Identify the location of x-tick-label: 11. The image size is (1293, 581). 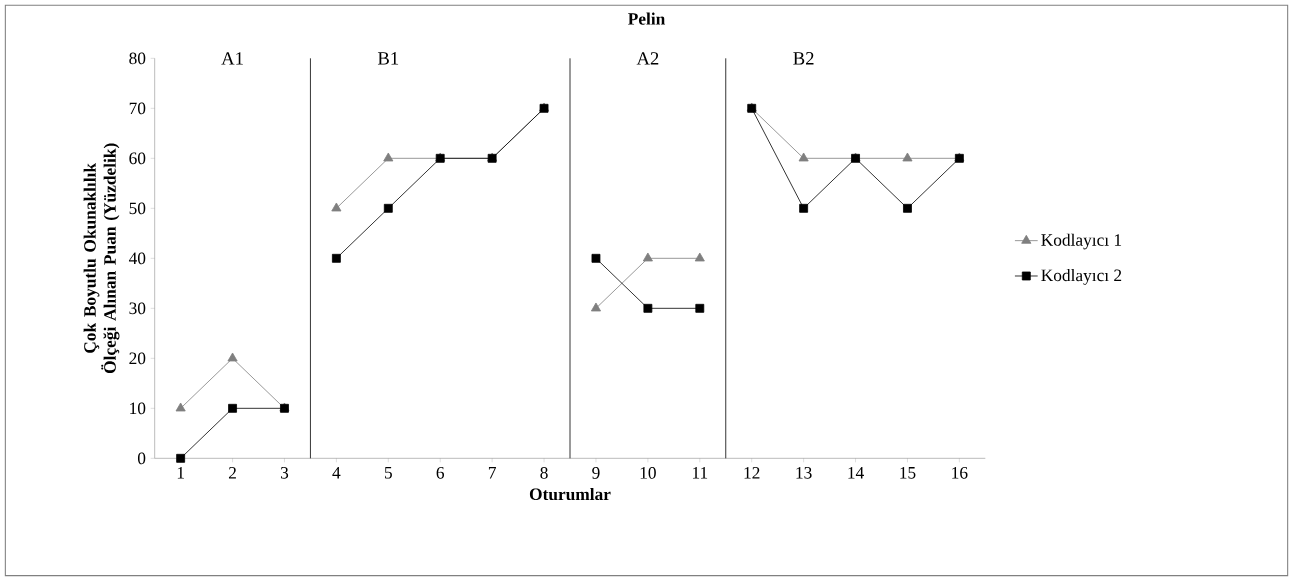
(700, 473).